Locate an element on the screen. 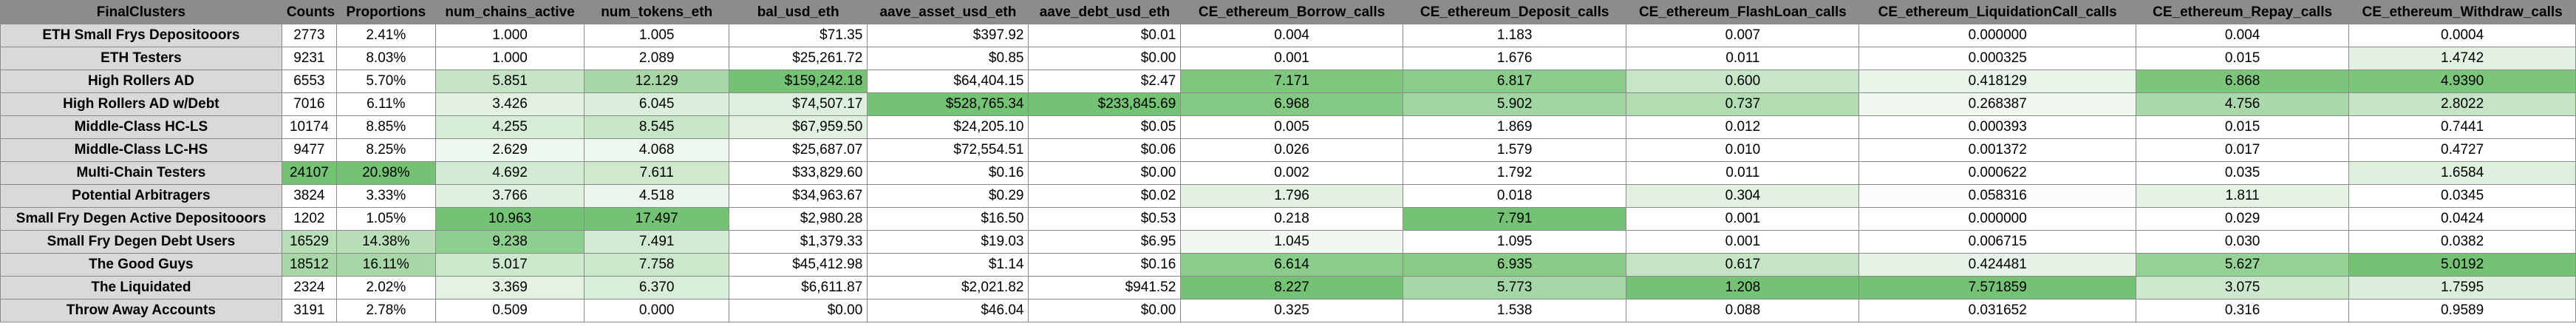 This screenshot has height=335, width=2576. cluster-name-cell: Small Fry Degen Active Depositooors is located at coordinates (141, 219).